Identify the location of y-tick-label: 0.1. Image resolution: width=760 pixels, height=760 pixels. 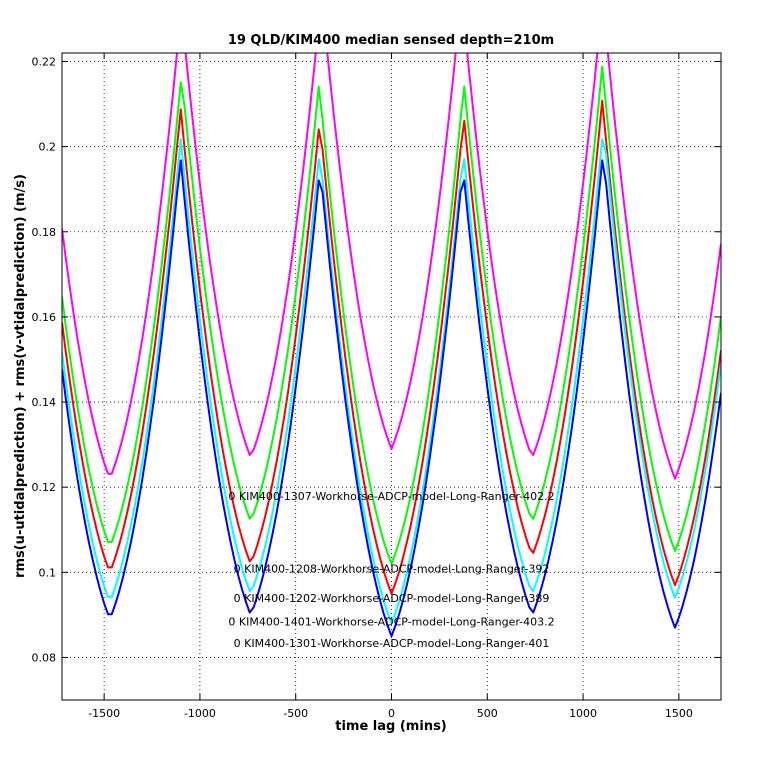
(48, 572).